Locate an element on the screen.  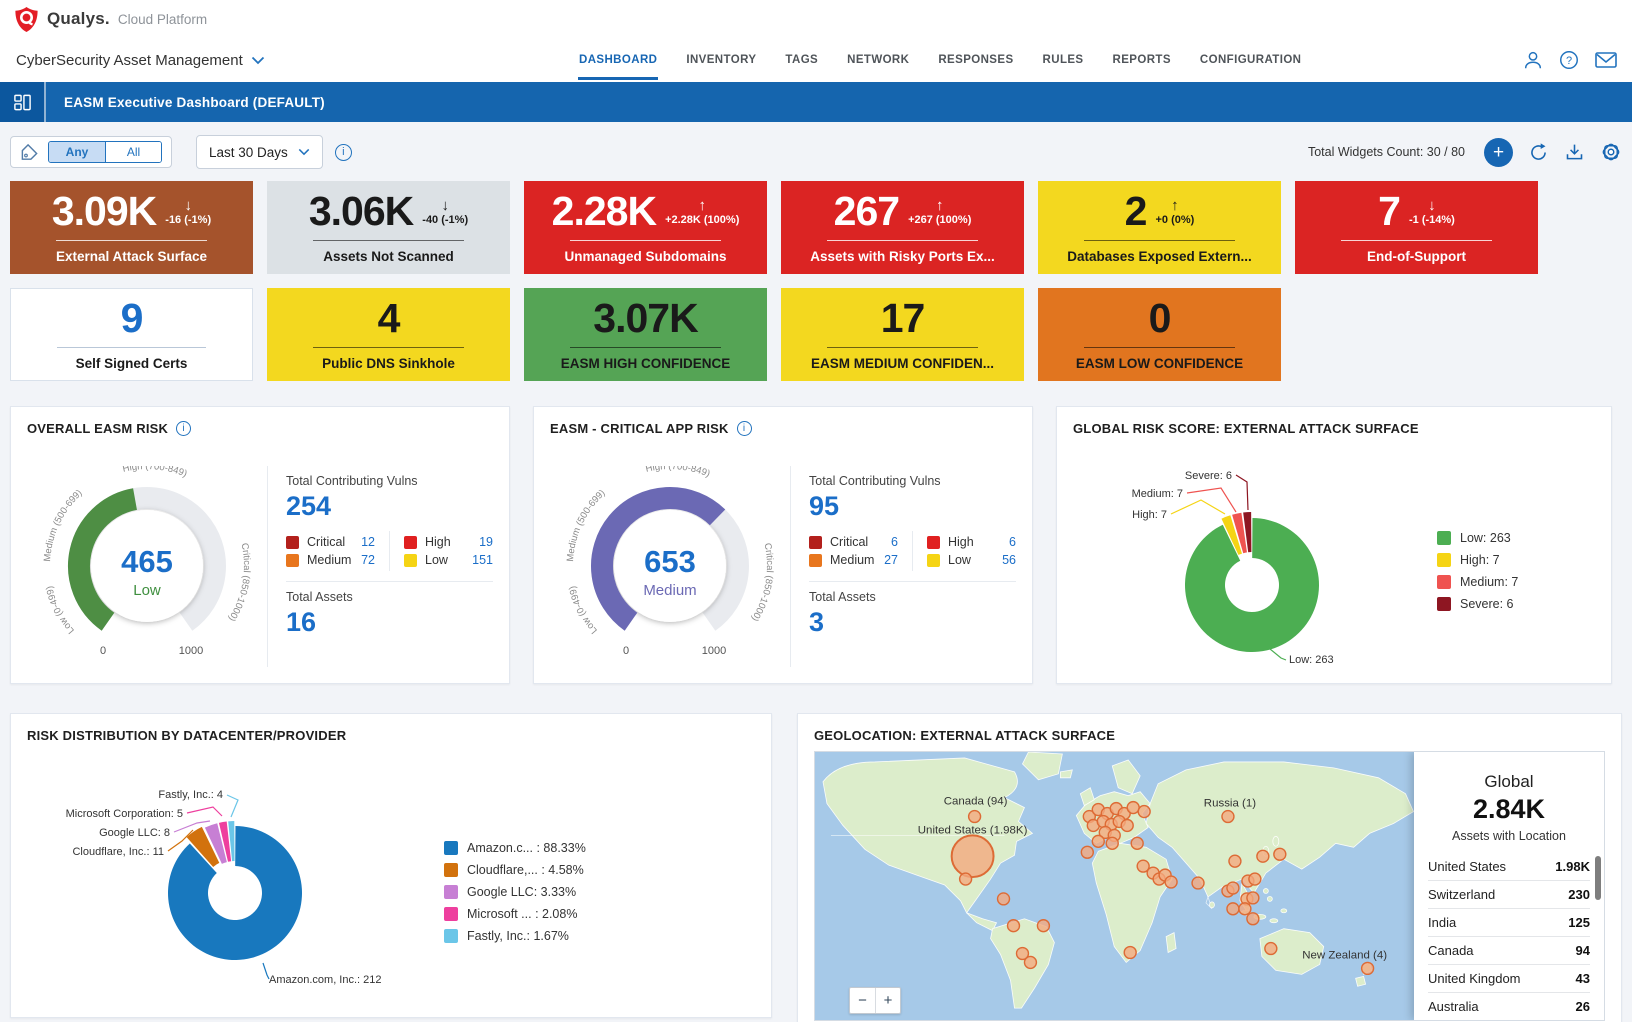
geo-country-row-india: India 125 is located at coordinates (1509, 923).